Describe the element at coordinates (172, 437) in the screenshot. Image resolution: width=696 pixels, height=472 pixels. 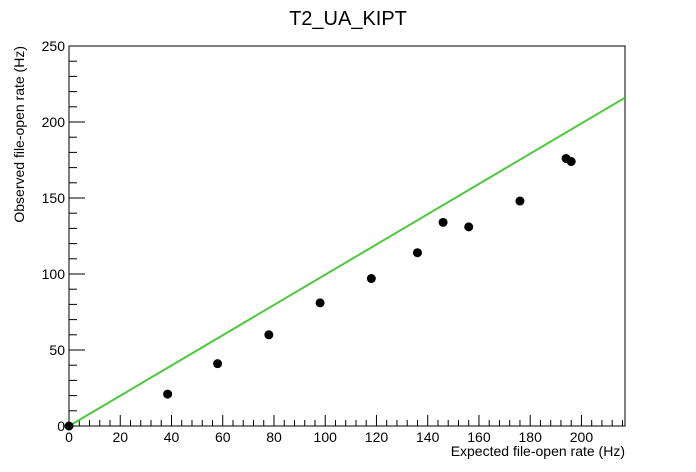
I see `x-tick-label: 40` at that location.